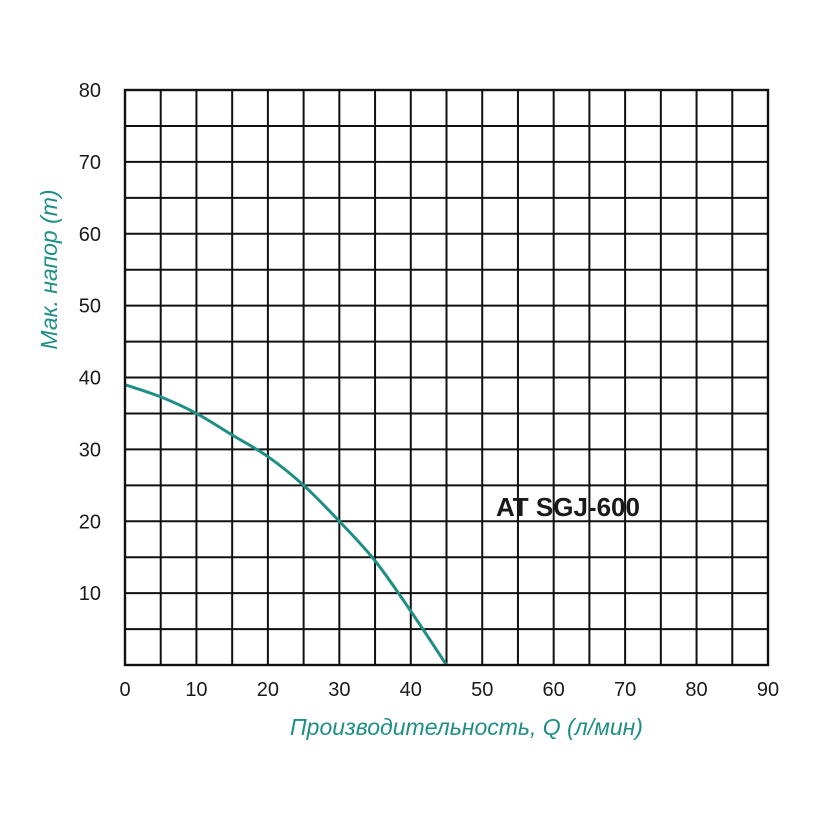 The width and height of the screenshot is (813, 813). Describe the element at coordinates (90, 342) in the screenshot. I see `y-axis-tick-labels: 10 20 30 40 50 60 70 80` at that location.